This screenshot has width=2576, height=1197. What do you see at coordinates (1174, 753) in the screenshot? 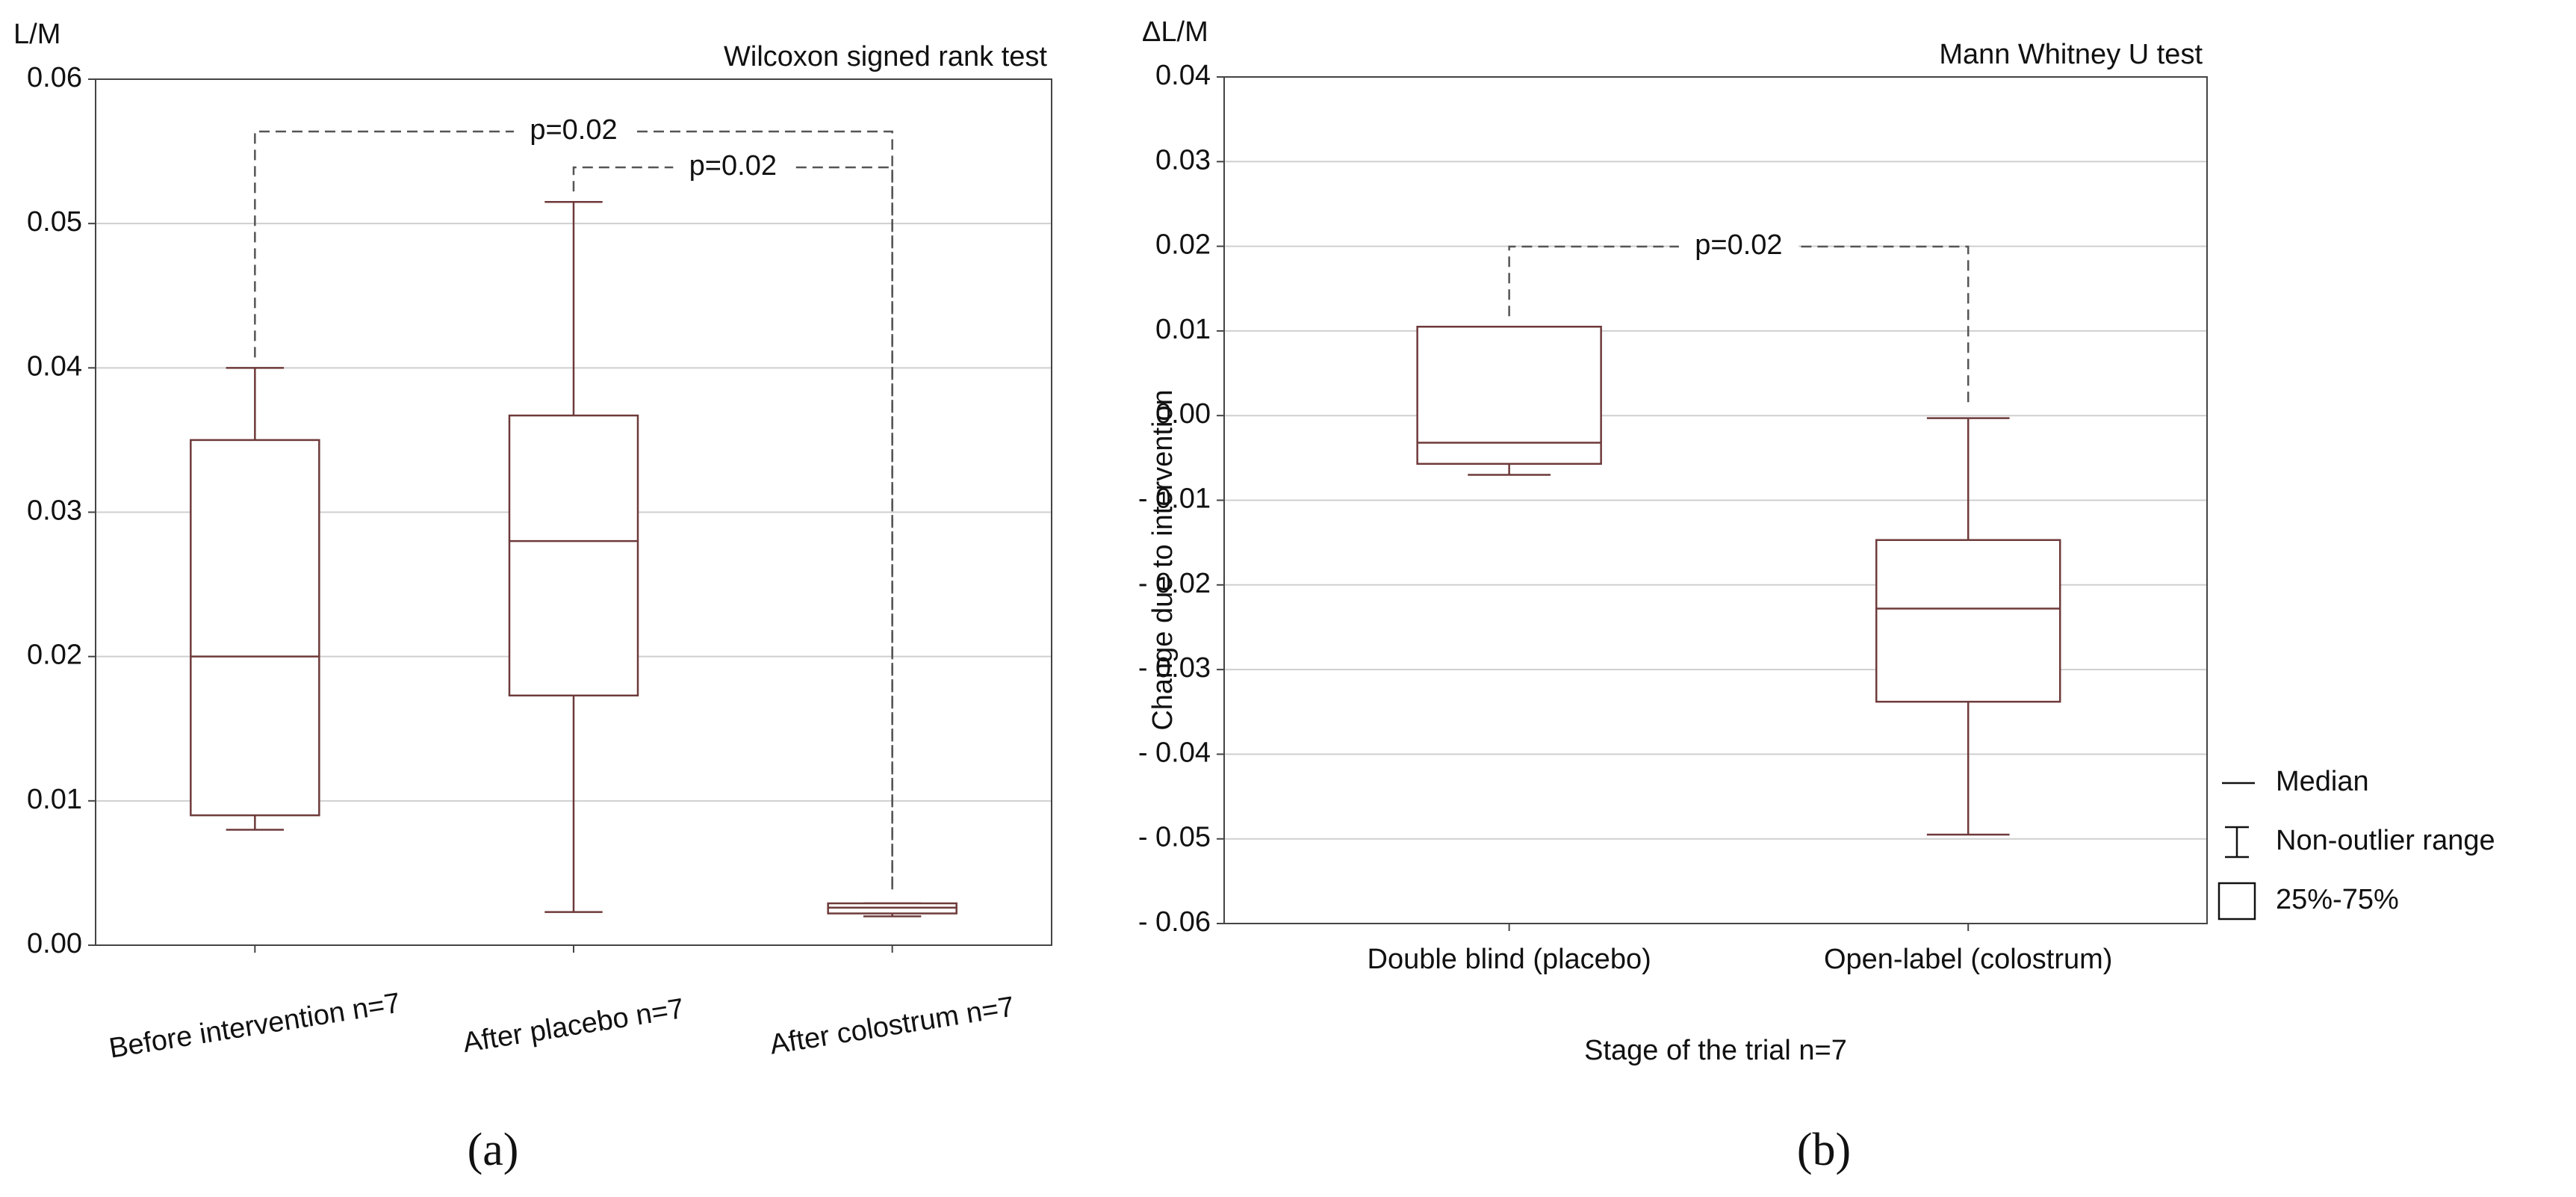
I see `y-tick-label: - 0.04` at bounding box center [1174, 753].